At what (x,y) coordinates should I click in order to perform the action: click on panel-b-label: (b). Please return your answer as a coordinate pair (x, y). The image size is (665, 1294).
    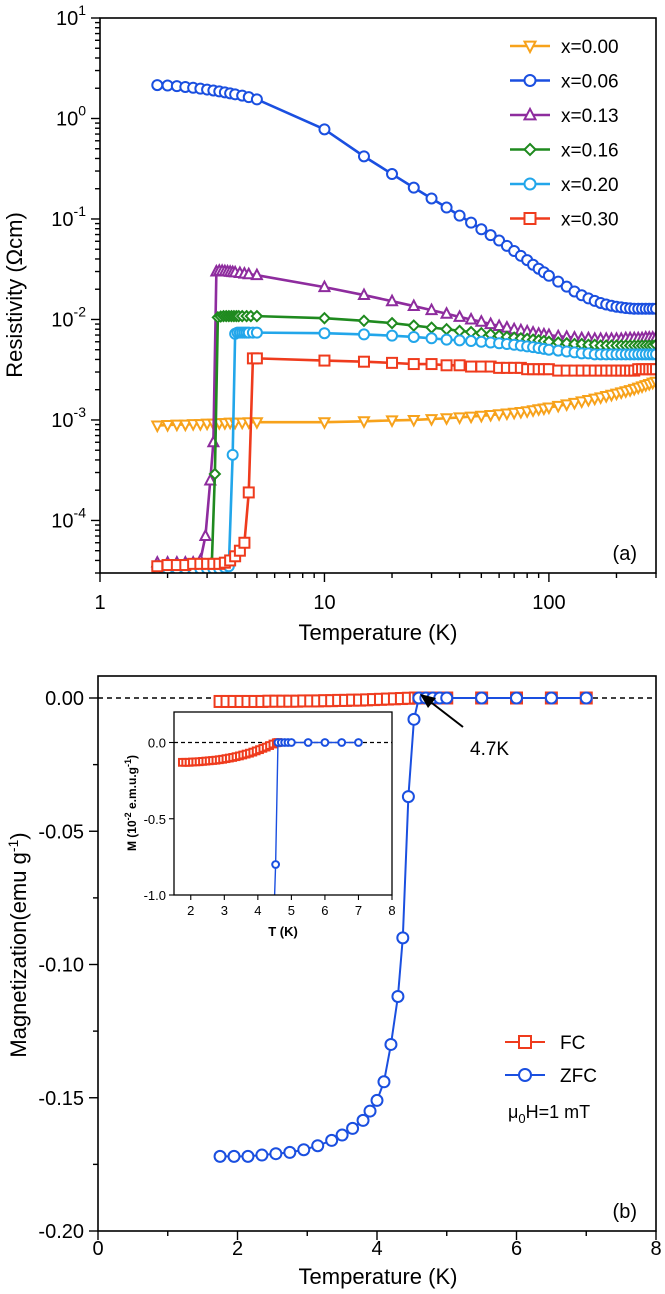
    Looking at the image, I should click on (625, 1212).